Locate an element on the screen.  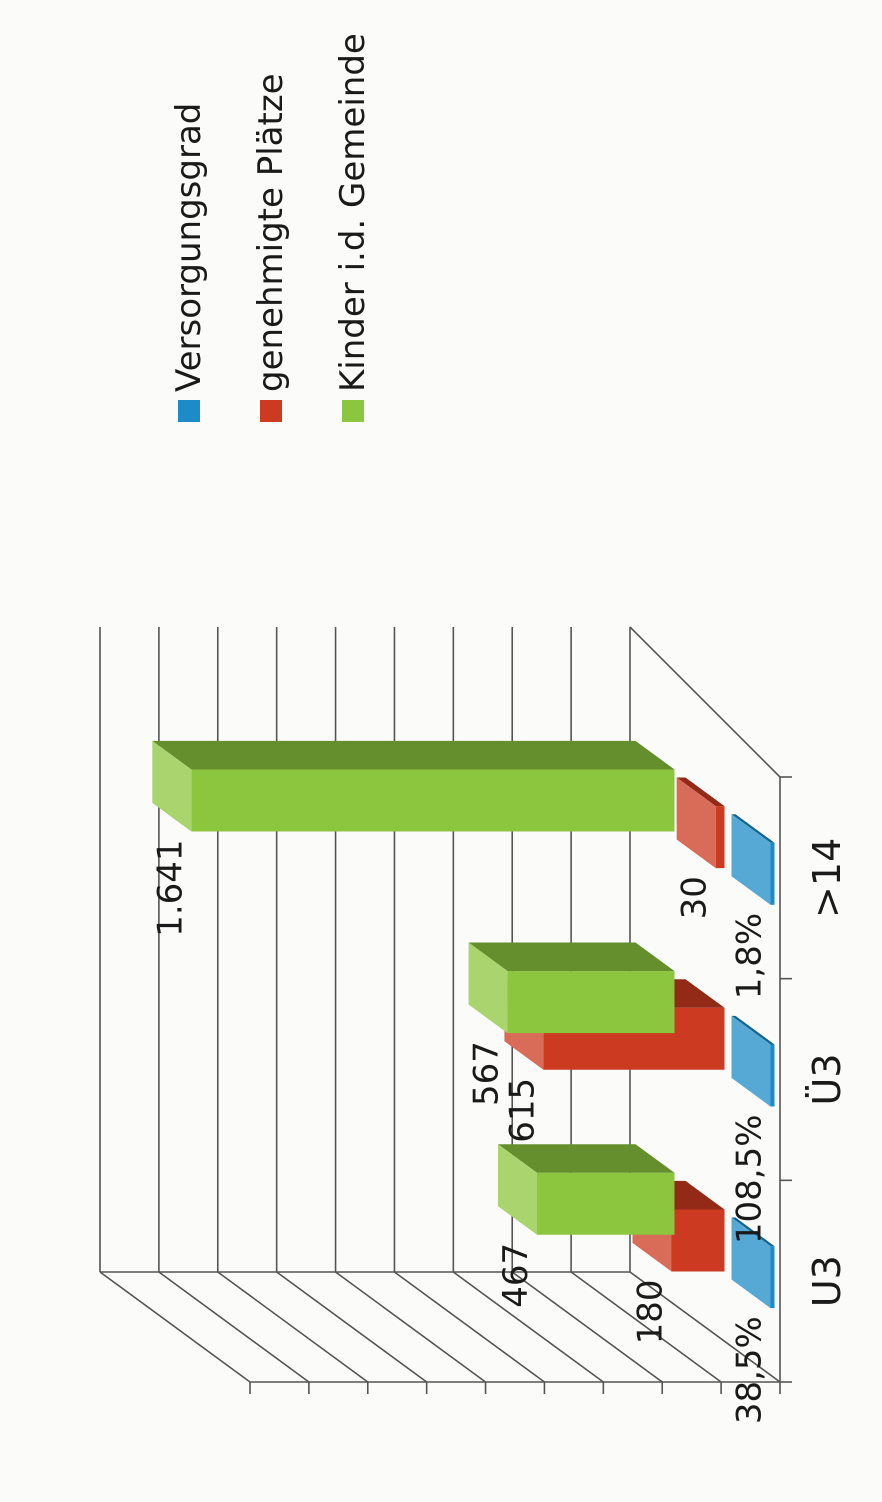
legend-label: Versorgungsgrad is located at coordinates (189, 247).